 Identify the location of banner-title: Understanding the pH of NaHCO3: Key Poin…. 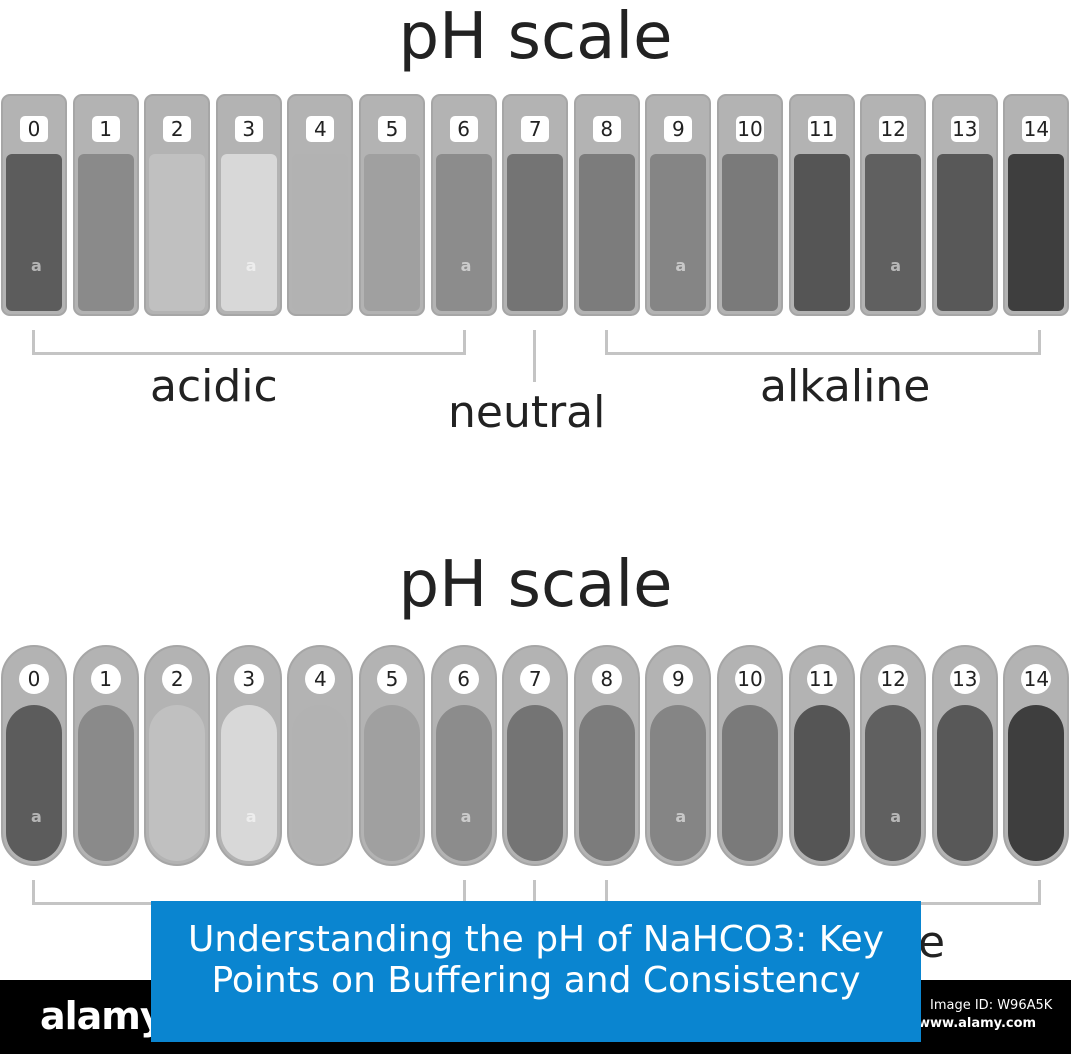
(536, 960).